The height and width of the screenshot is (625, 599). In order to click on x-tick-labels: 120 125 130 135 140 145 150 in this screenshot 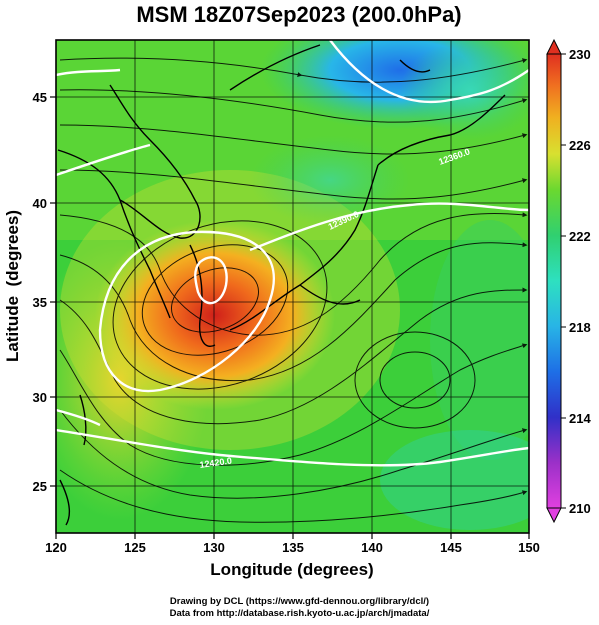, I will do `click(292, 547)`.